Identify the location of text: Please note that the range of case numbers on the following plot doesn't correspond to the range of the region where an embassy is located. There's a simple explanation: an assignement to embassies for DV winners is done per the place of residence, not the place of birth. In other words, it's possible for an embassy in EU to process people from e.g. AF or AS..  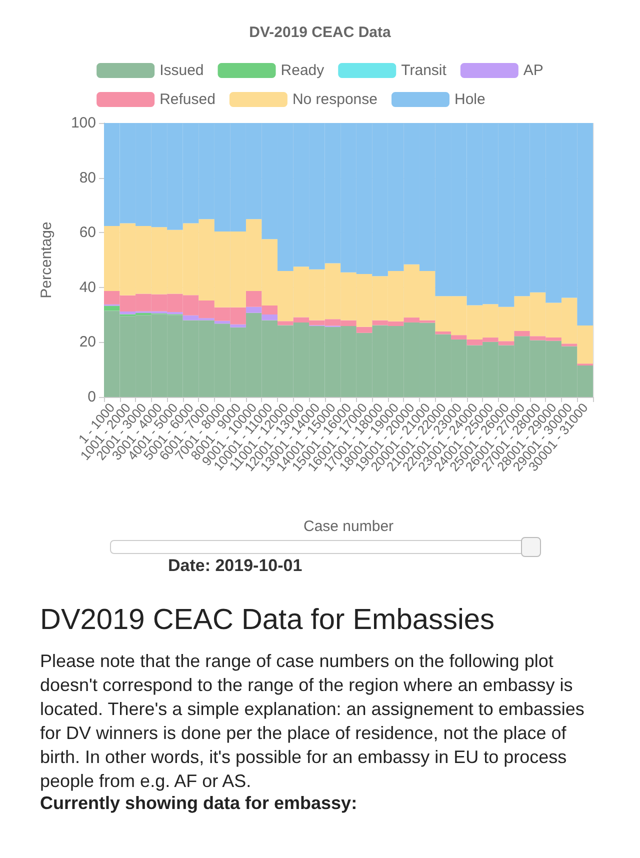
(313, 721).